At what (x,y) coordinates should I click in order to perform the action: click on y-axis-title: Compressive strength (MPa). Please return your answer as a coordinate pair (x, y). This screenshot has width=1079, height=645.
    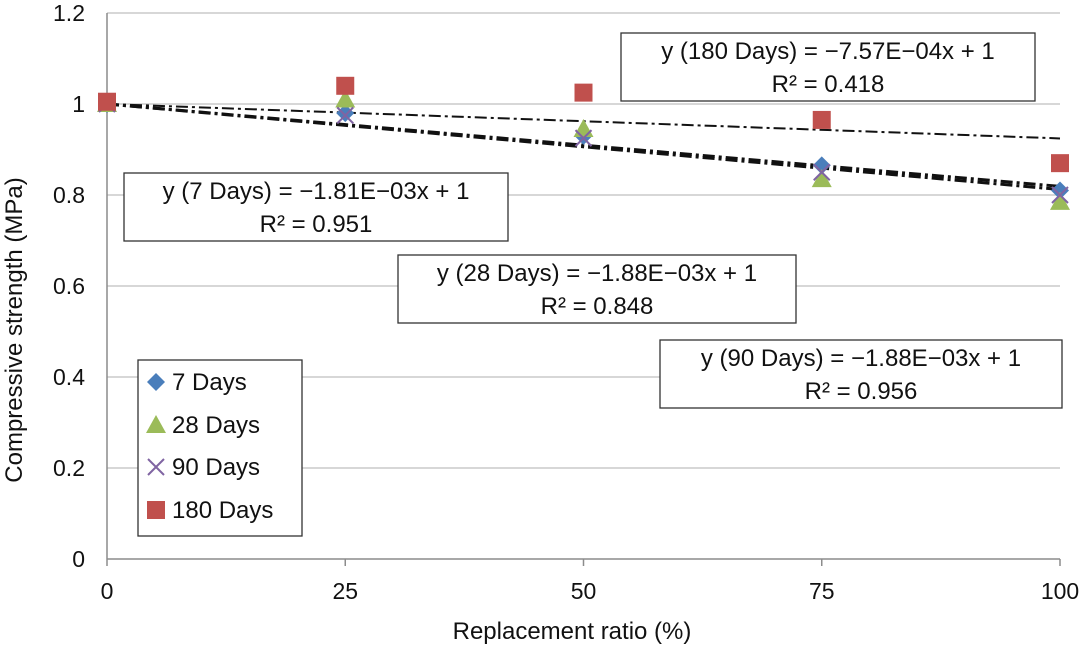
    Looking at the image, I should click on (14, 329).